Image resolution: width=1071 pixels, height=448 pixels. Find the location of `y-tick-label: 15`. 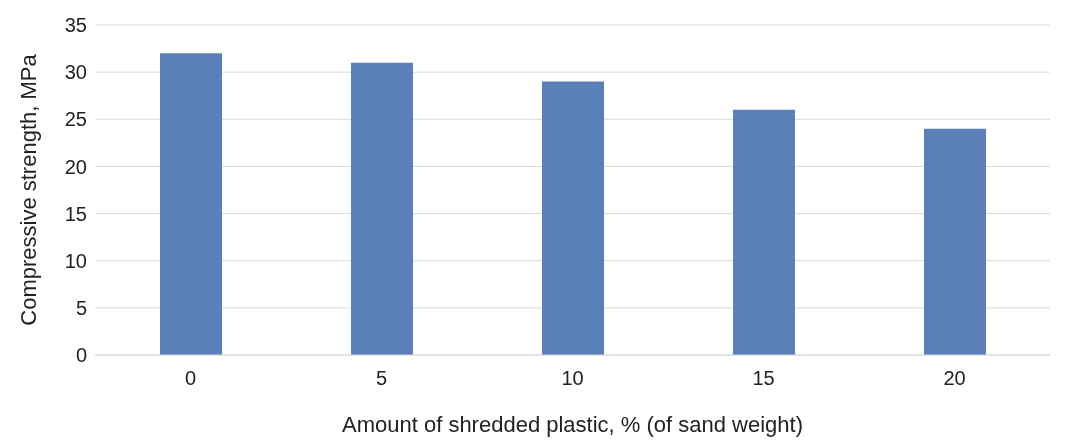

y-tick-label: 15 is located at coordinates (75, 213).